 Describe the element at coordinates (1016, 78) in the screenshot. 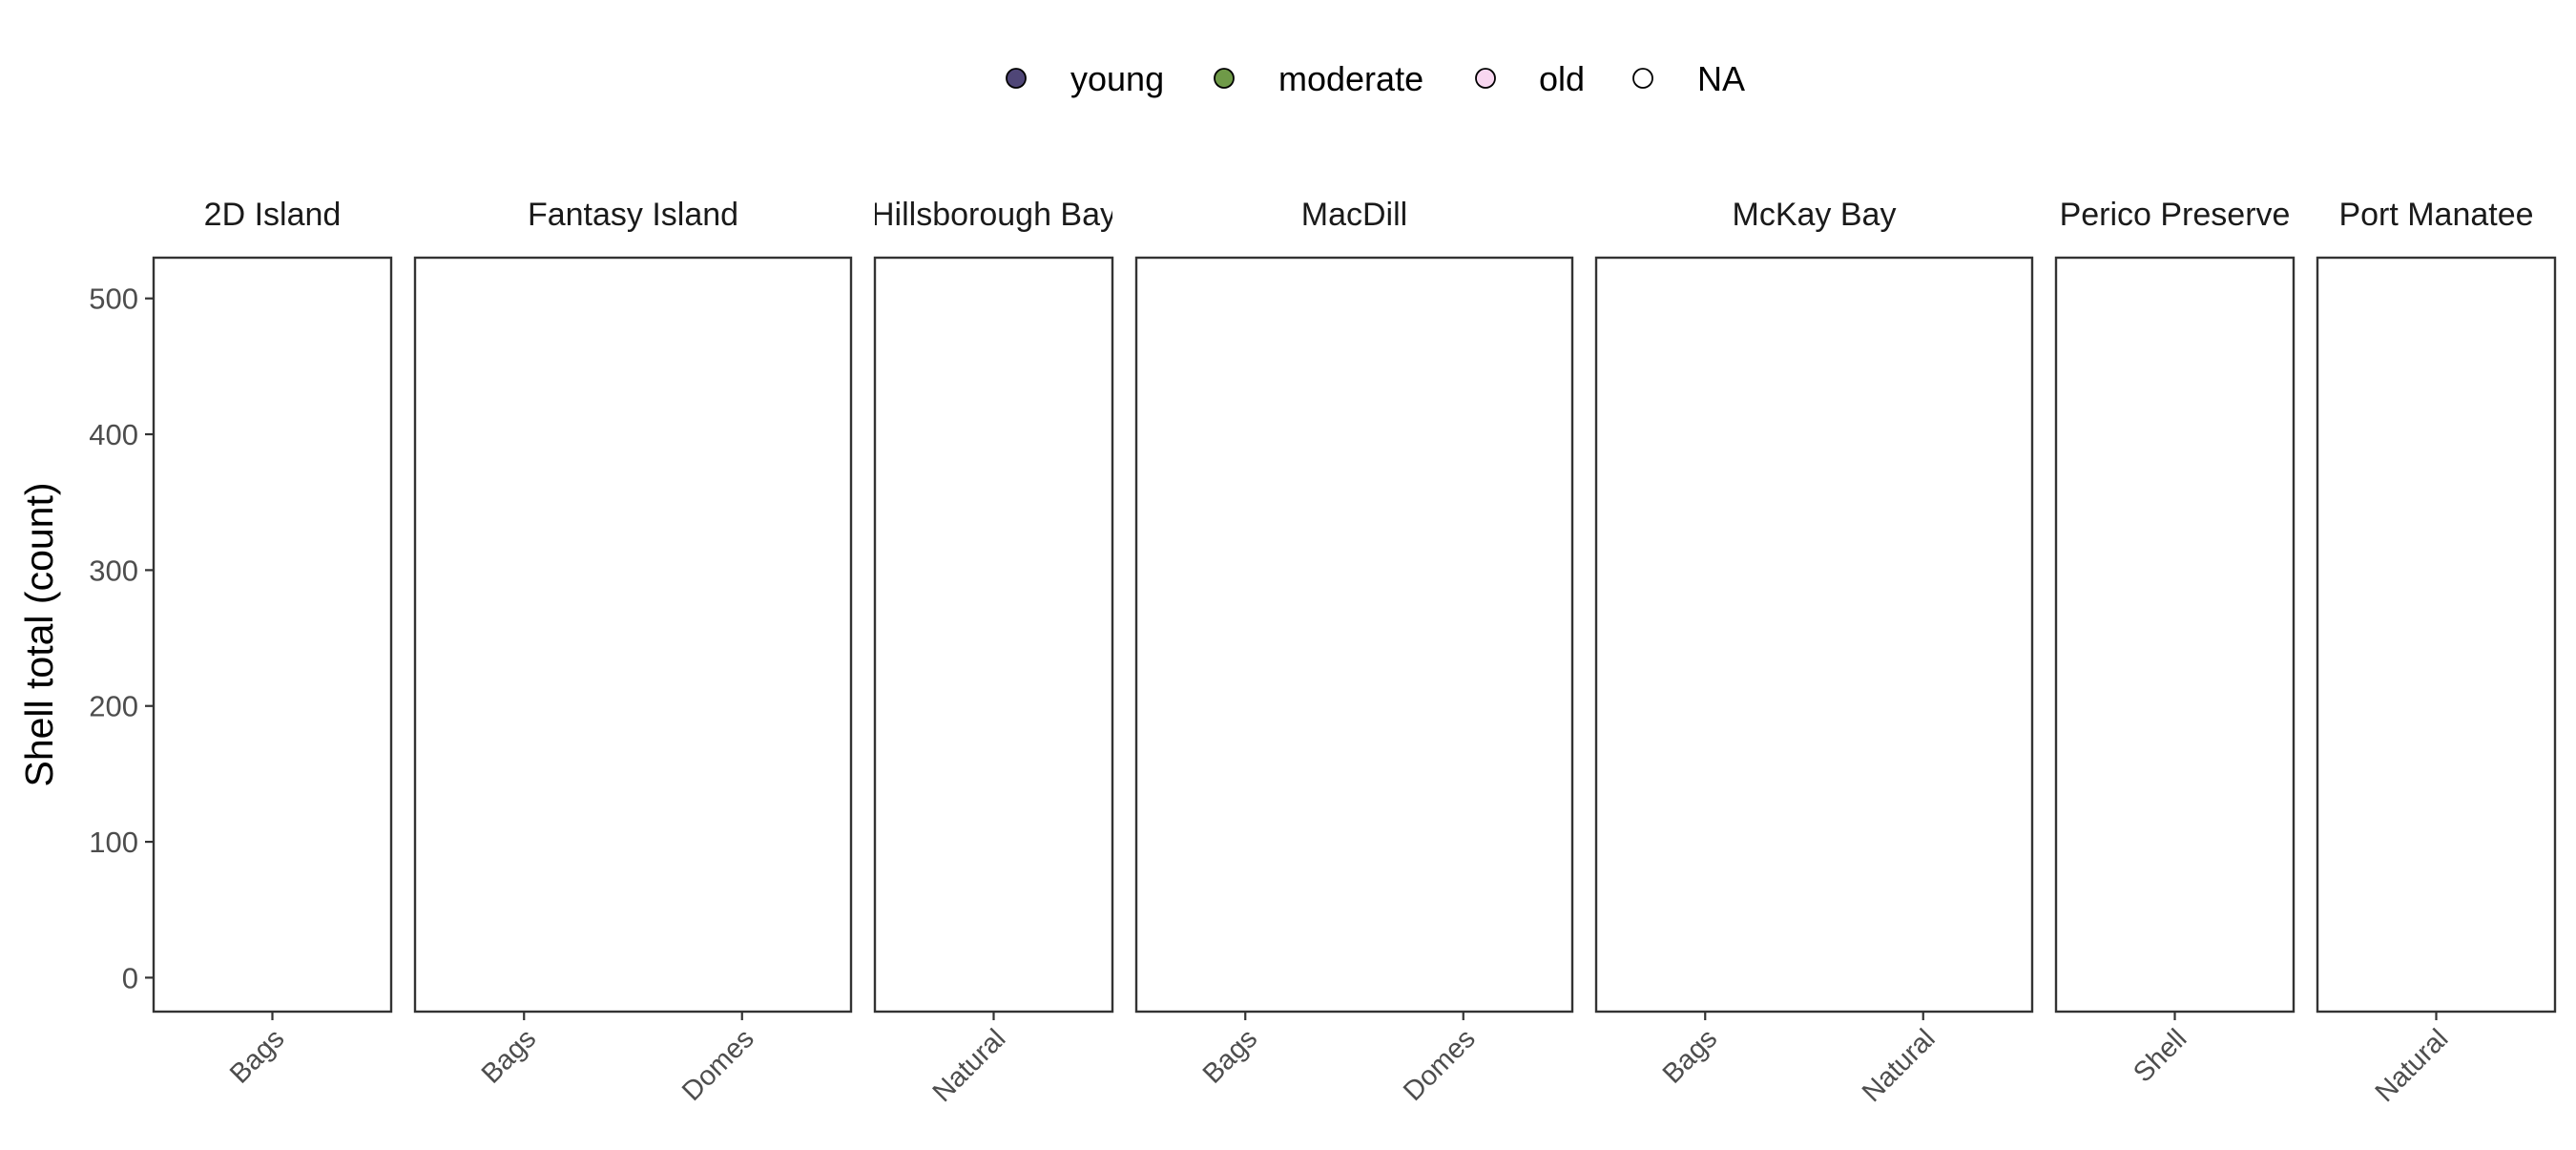

I see `legend-key-young` at that location.